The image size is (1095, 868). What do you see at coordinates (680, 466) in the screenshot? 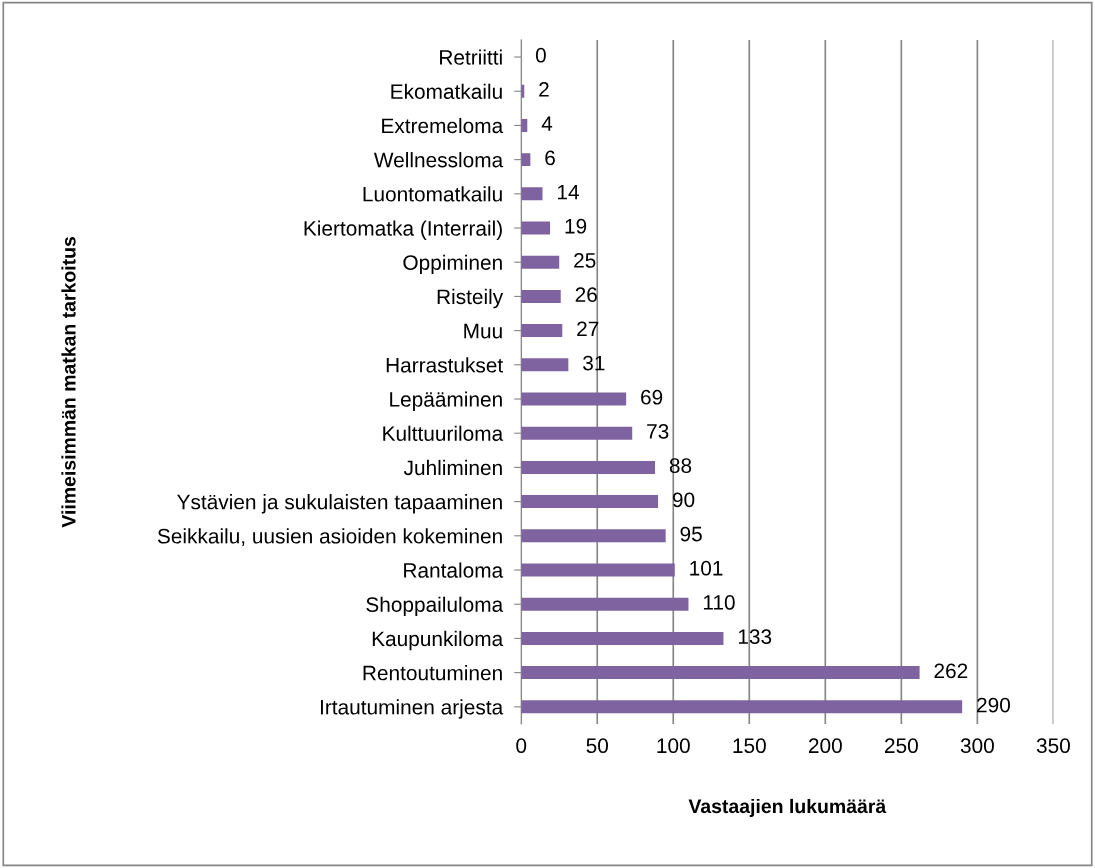
I see `data-label: 88` at bounding box center [680, 466].